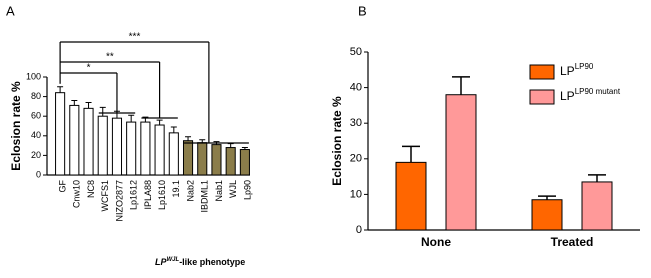  I want to click on x-tick-label: NIZO2877, so click(119, 201).